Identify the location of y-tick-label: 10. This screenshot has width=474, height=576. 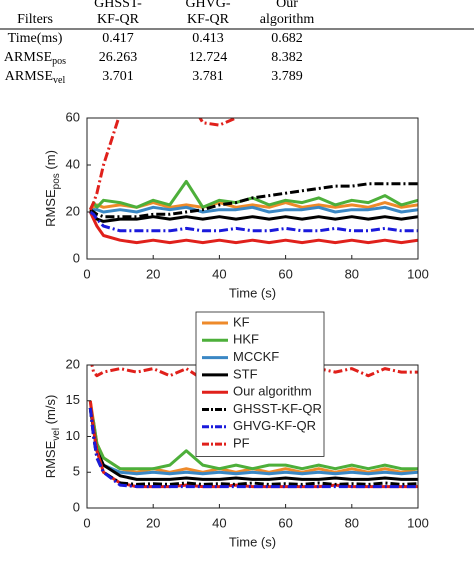
(73, 435).